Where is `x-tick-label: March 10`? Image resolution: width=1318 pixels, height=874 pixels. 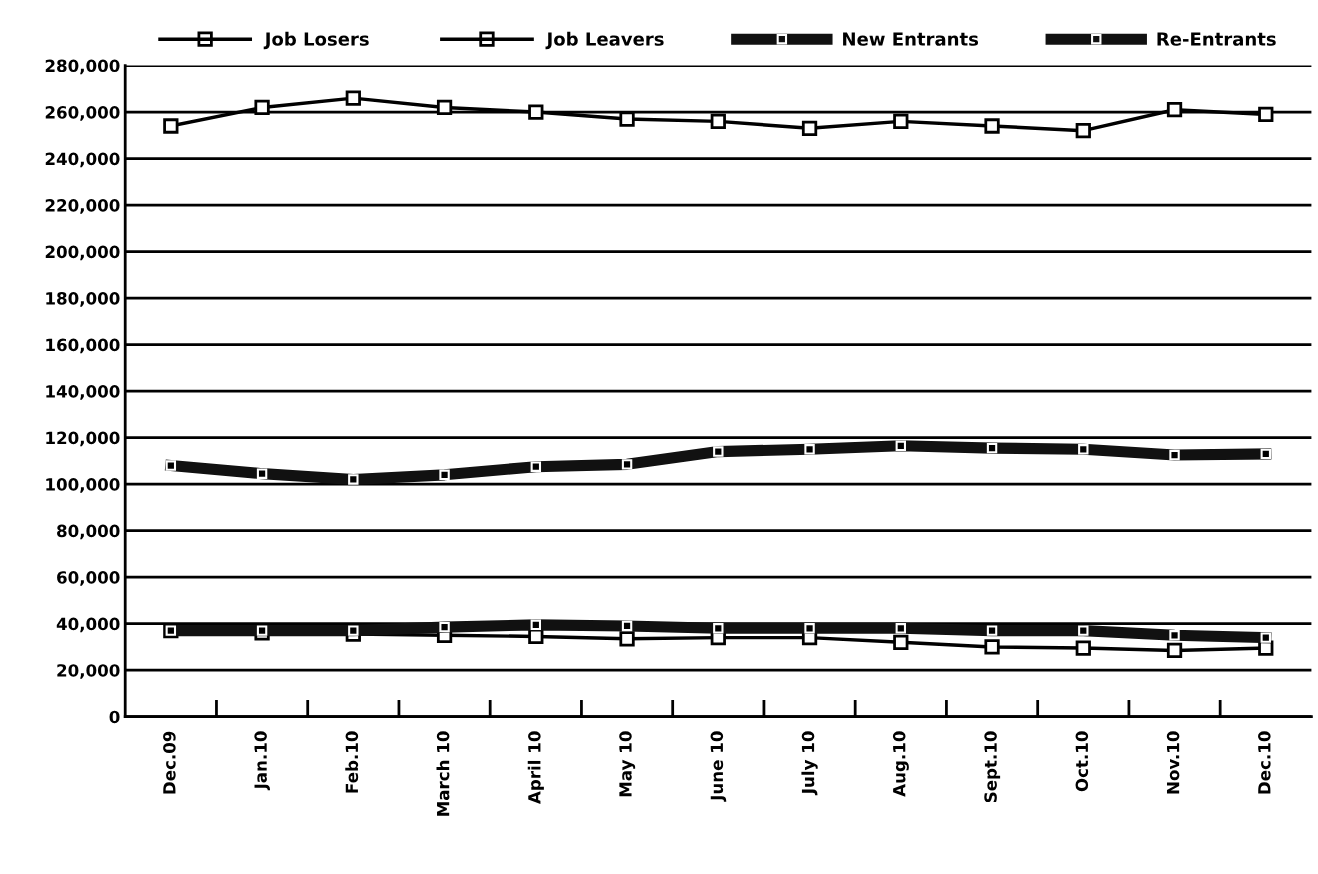 x-tick-label: March 10 is located at coordinates (443, 773).